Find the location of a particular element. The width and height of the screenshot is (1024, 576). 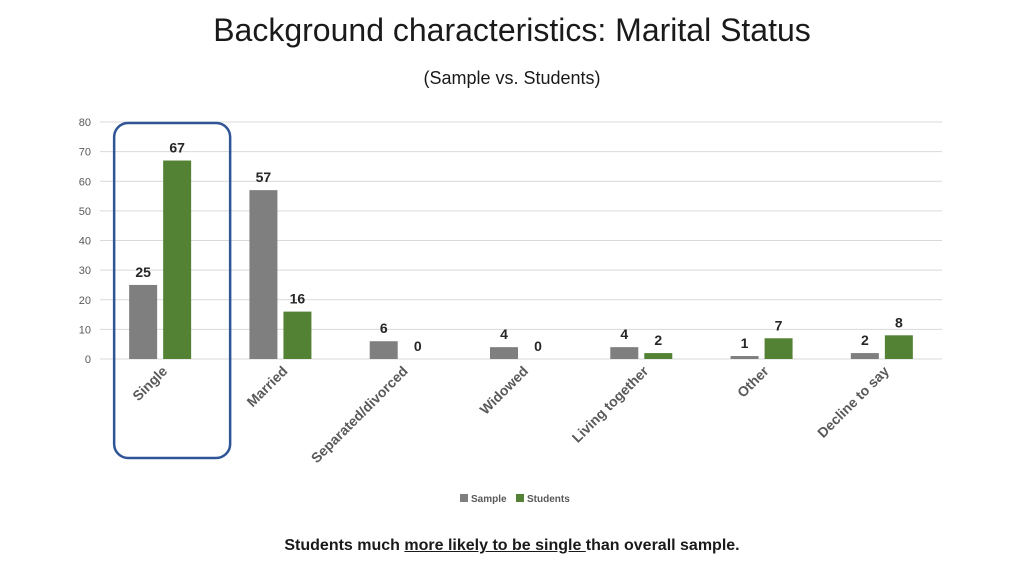

y-tick-label: 80 is located at coordinates (85, 123).